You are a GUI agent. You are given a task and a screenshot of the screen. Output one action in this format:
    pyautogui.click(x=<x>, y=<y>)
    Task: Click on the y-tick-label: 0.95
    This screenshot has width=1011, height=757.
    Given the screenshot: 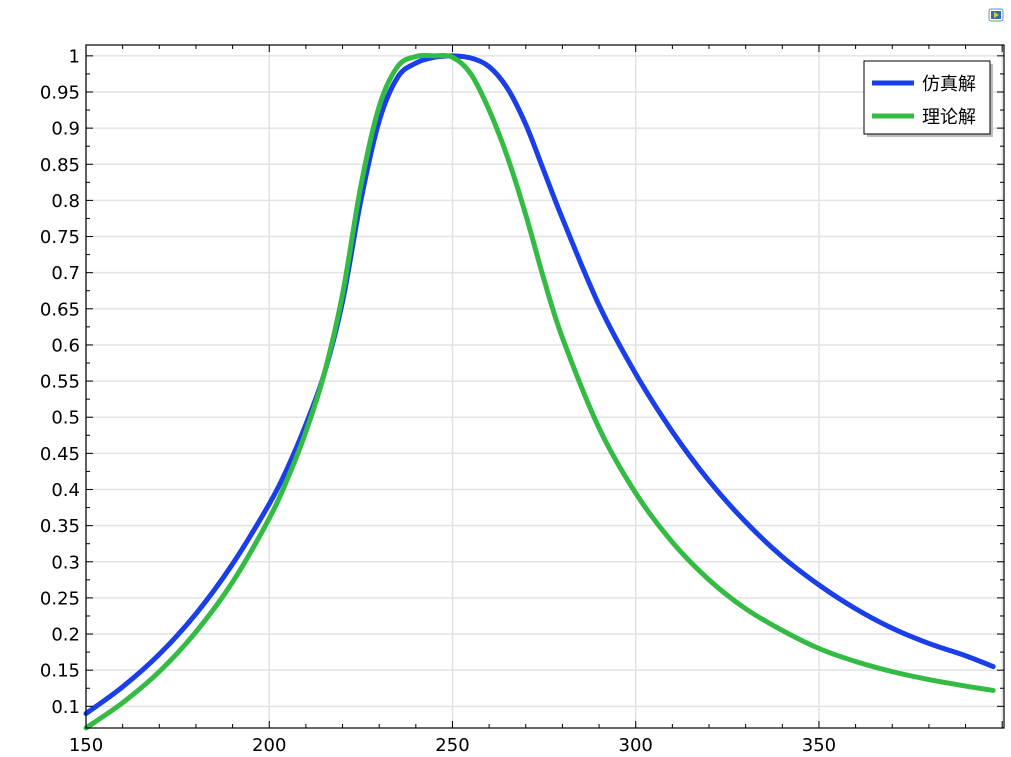 What is the action you would take?
    pyautogui.click(x=60, y=92)
    